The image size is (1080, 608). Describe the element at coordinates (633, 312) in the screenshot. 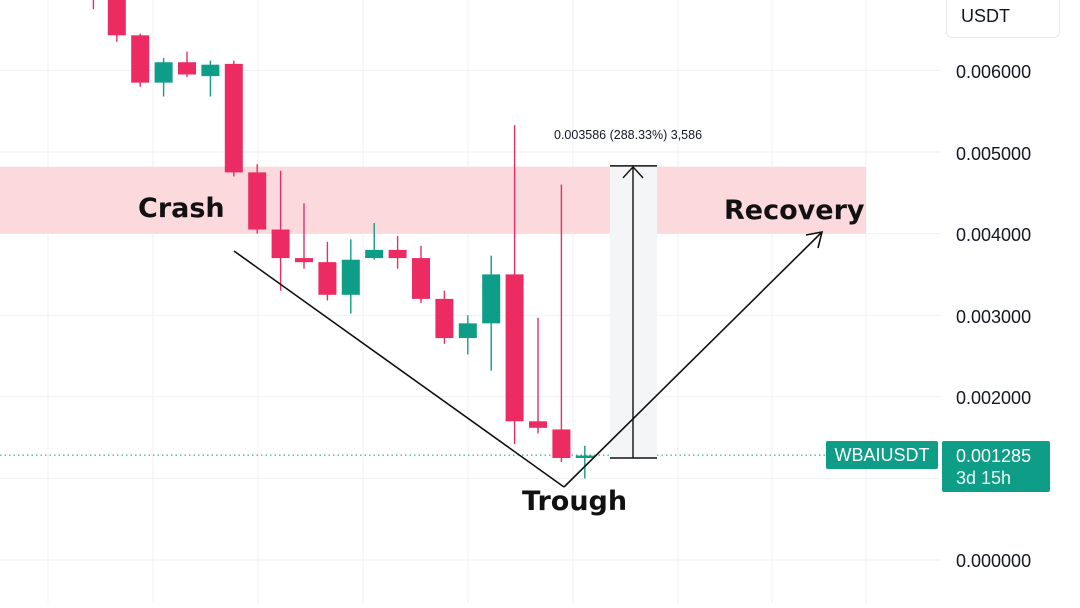

I see `price-range-measurement` at that location.